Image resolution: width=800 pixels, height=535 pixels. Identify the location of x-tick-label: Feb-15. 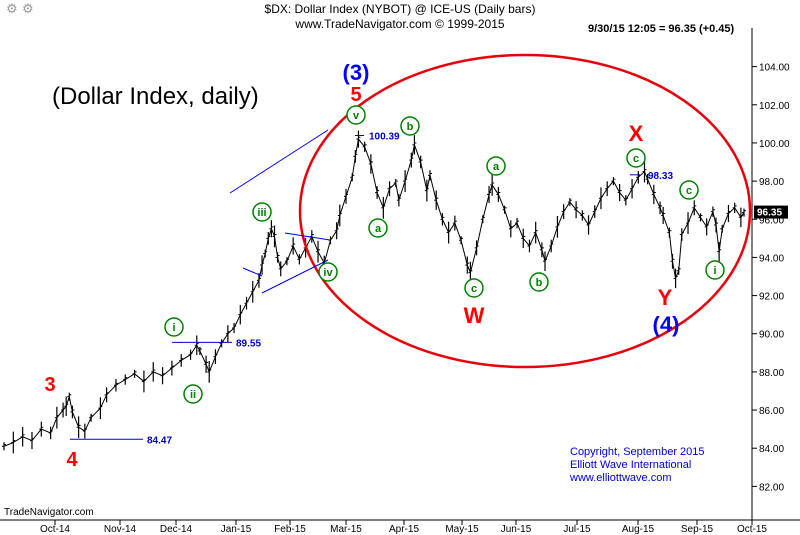
(290, 529).